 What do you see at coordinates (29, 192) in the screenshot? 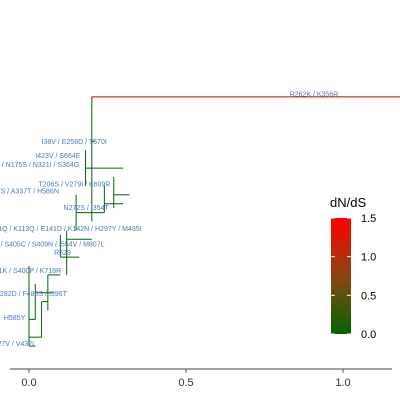
I see `mutation-label: A37S / A337T / H586N` at bounding box center [29, 192].